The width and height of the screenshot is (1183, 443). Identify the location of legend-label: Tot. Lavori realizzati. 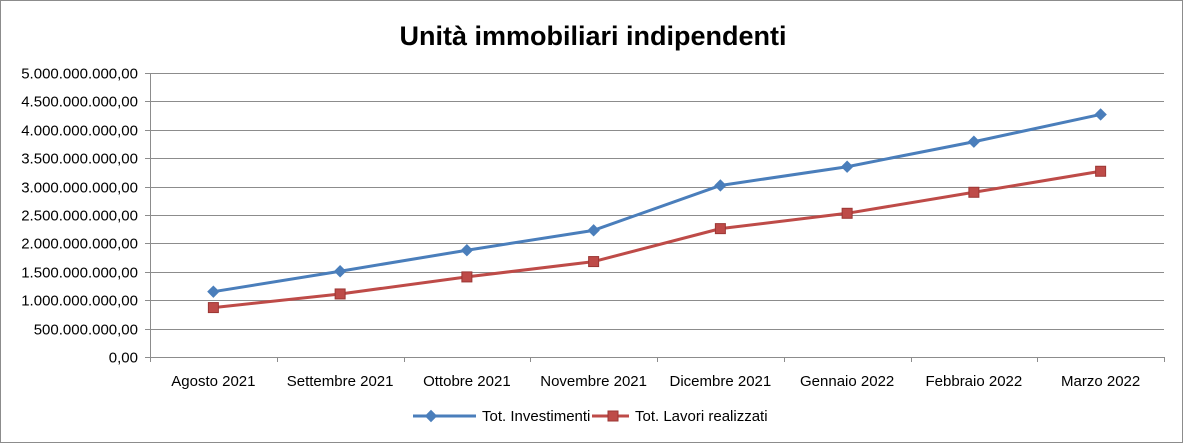
(701, 416).